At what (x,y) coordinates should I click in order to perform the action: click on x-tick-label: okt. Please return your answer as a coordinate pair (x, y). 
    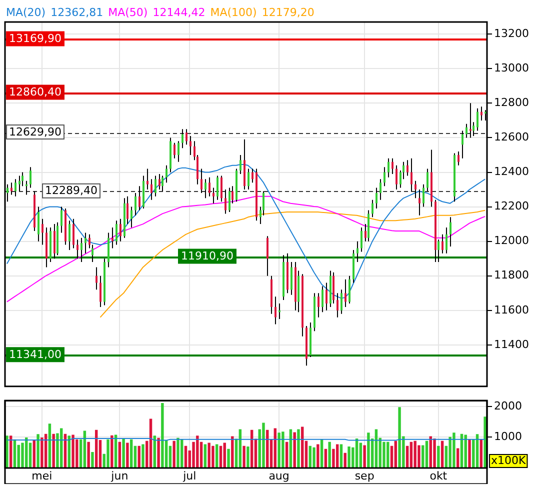
    Looking at the image, I should click on (439, 475).